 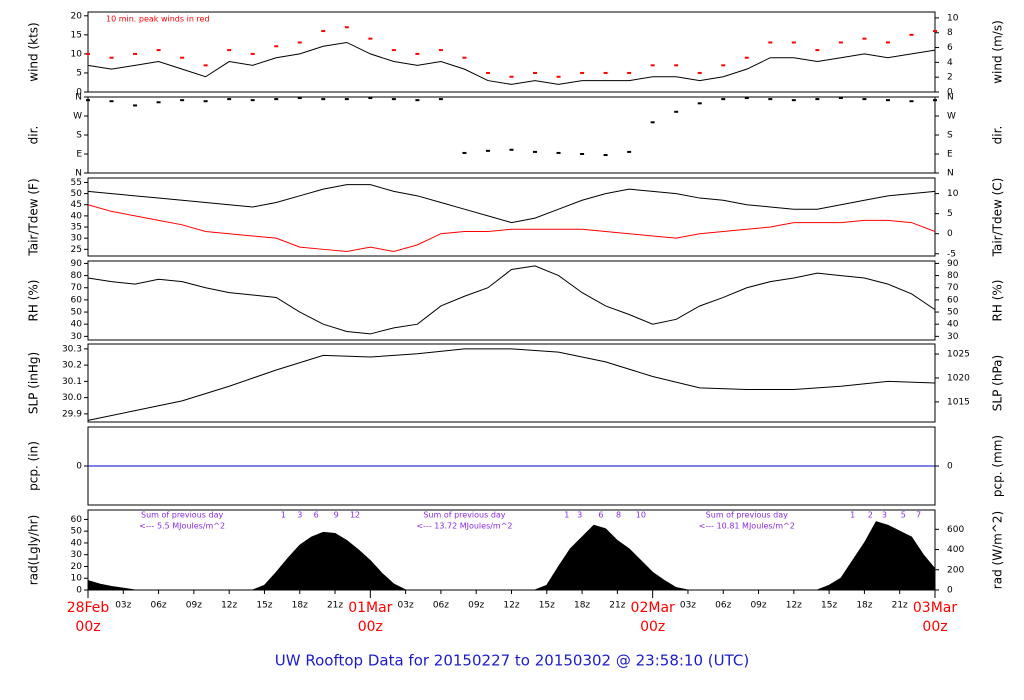 I want to click on line, so click(x=511, y=384).